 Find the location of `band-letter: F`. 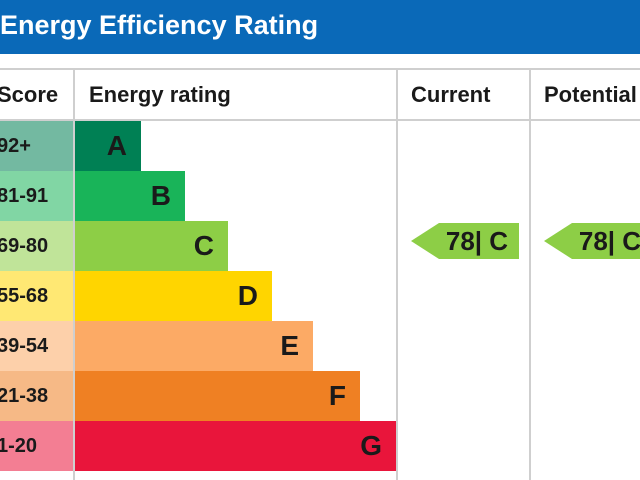

band-letter: F is located at coordinates (337, 395).